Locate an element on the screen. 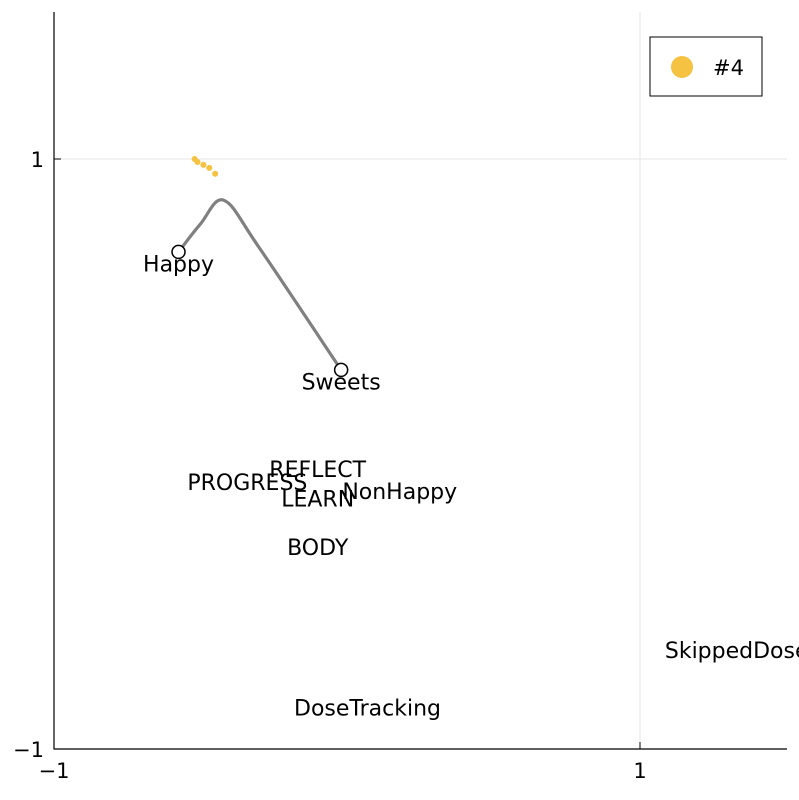 This screenshot has width=799, height=800. point-label: DoseTracking is located at coordinates (367, 709).